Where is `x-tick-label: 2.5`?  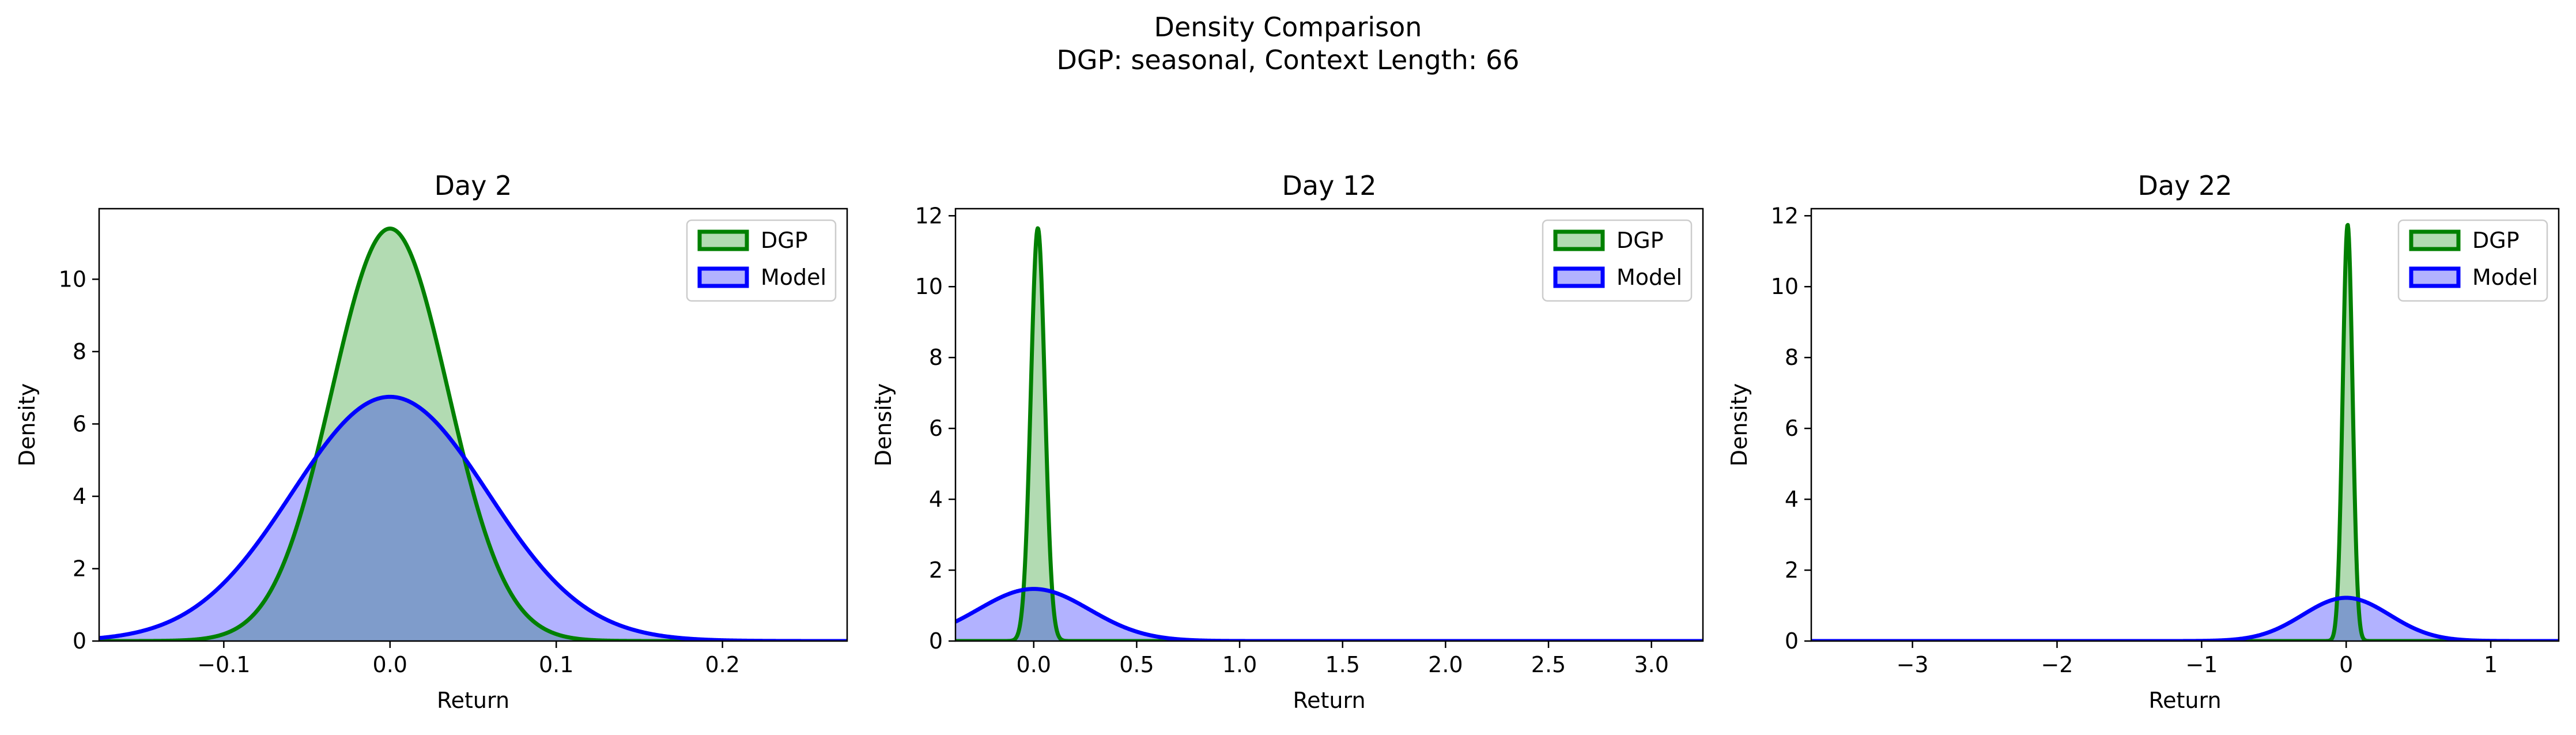 x-tick-label: 2.5 is located at coordinates (1548, 664).